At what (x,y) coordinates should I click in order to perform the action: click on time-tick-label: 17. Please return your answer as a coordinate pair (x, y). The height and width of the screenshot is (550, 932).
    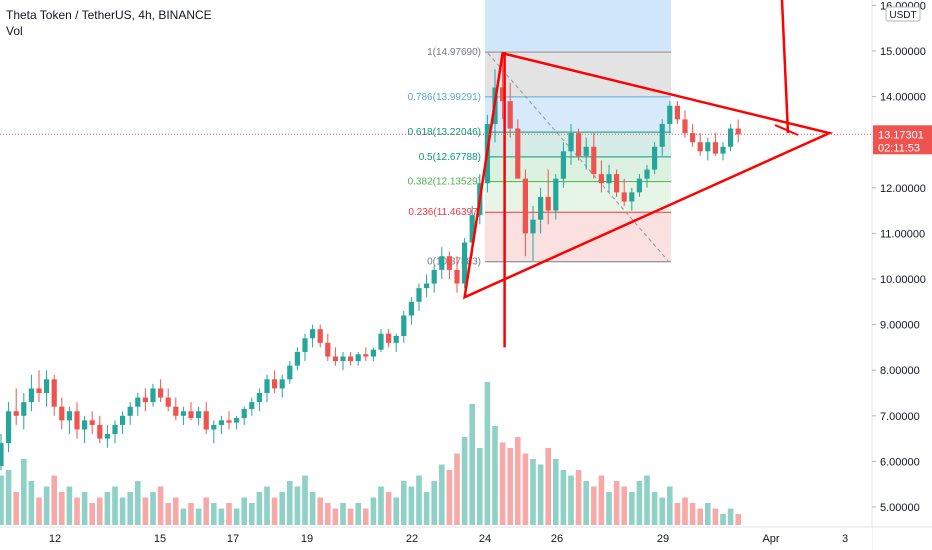
    Looking at the image, I should click on (233, 539).